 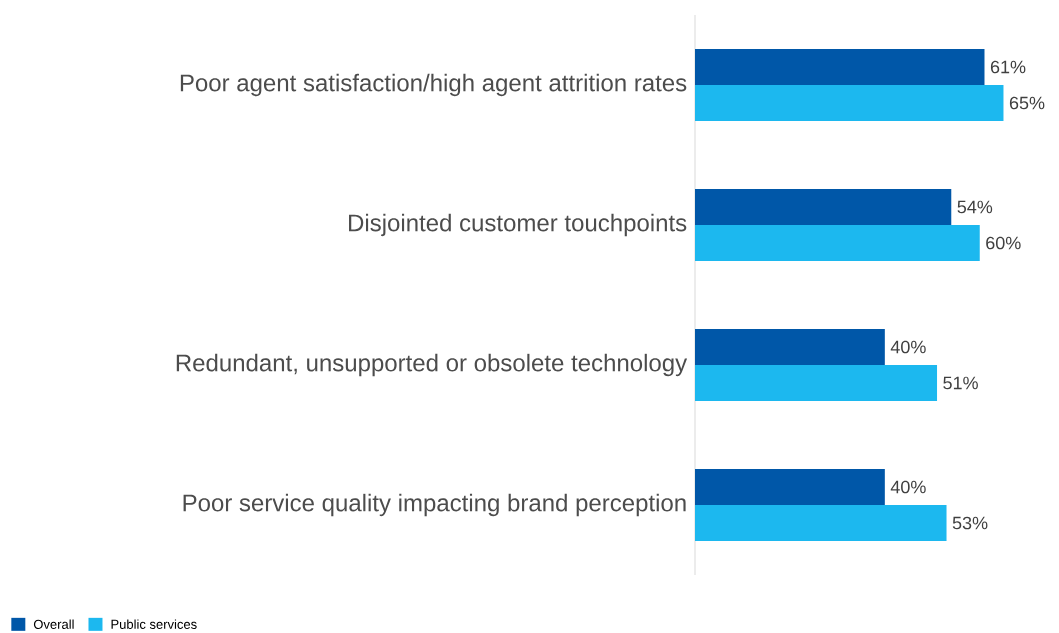 What do you see at coordinates (433, 85) in the screenshot?
I see `y-tick-label: Poor agent satisfaction/high agent attrition rates` at bounding box center [433, 85].